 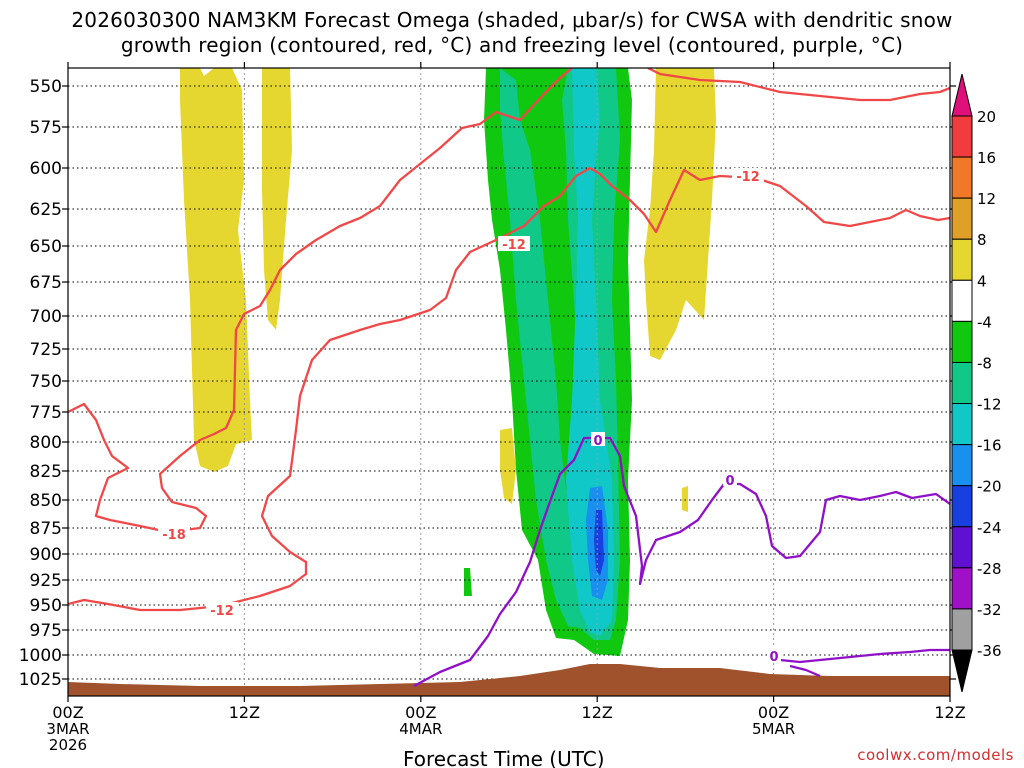 What do you see at coordinates (982, 281) in the screenshot?
I see `colorbar-label: 4` at bounding box center [982, 281].